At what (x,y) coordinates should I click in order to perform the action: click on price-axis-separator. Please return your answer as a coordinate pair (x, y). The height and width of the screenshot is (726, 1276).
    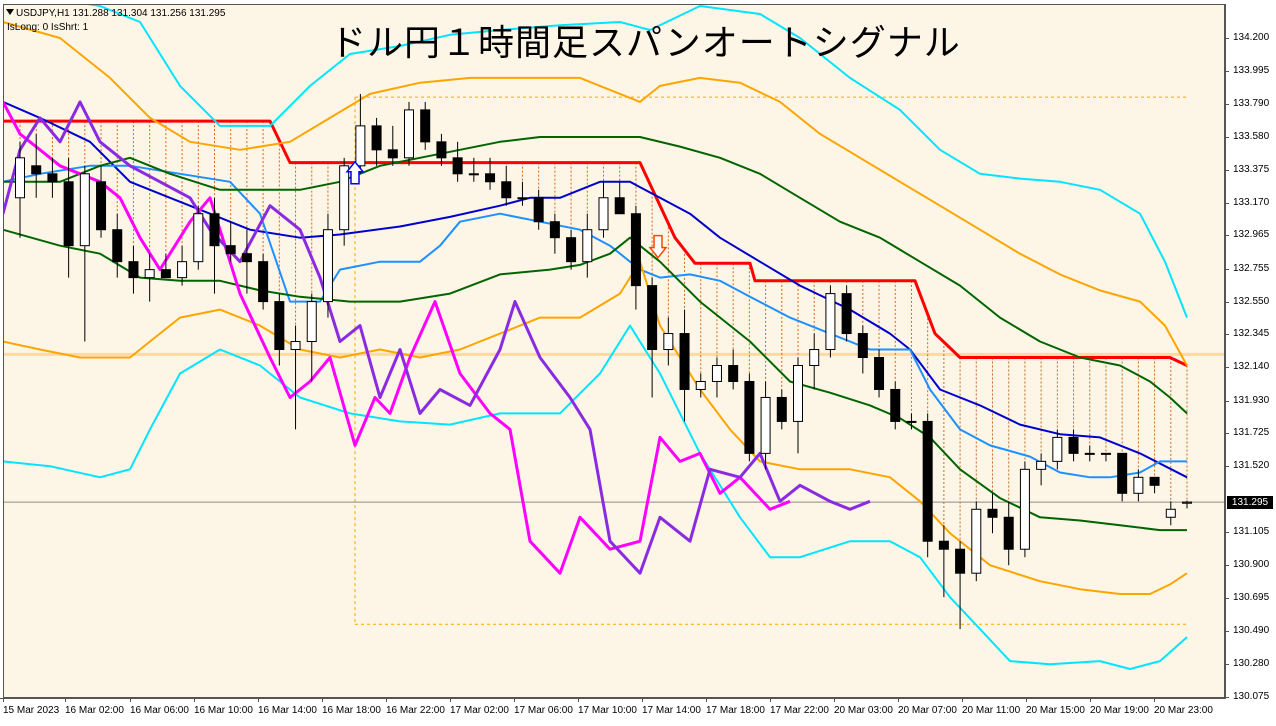
    Looking at the image, I should click on (1225, 351).